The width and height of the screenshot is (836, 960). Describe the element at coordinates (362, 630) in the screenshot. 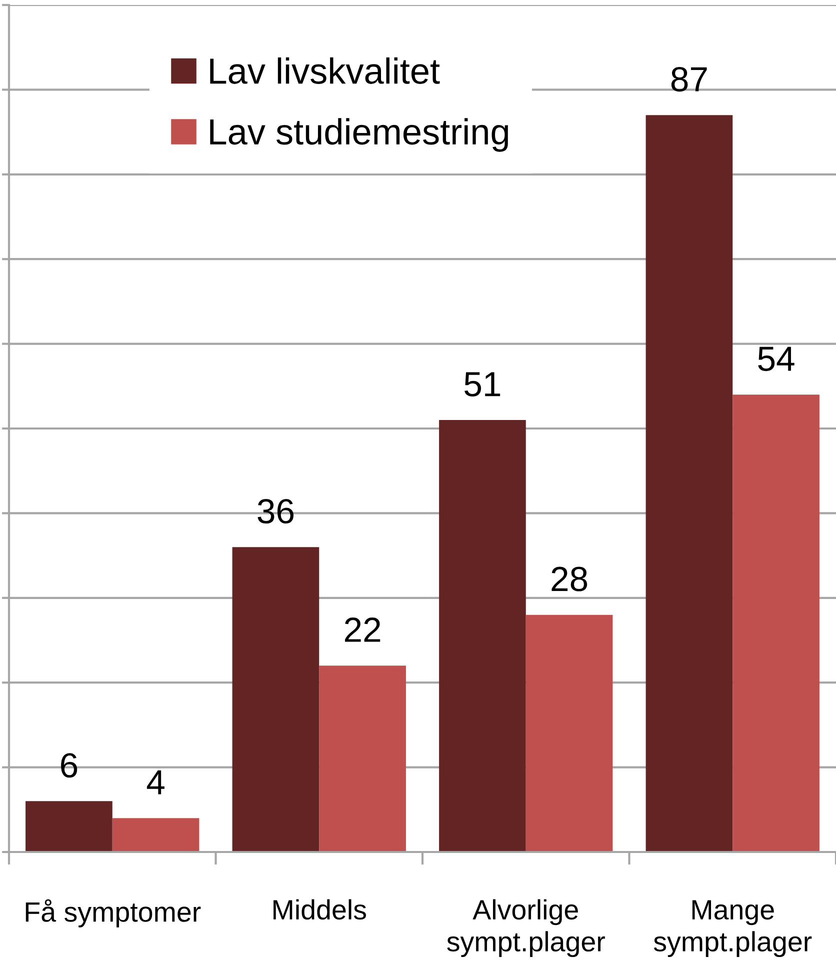

I see `data-label: 22` at that location.